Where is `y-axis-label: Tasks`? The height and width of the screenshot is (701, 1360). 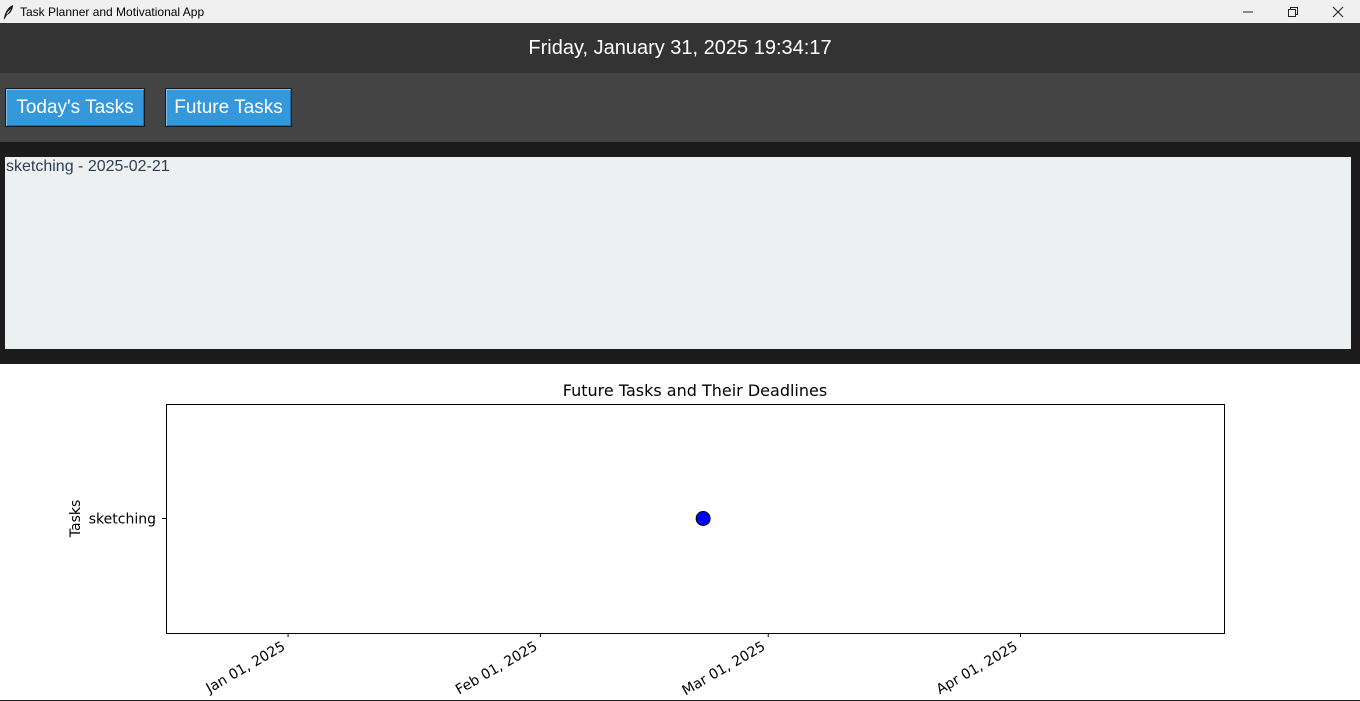
y-axis-label: Tasks is located at coordinates (76, 519).